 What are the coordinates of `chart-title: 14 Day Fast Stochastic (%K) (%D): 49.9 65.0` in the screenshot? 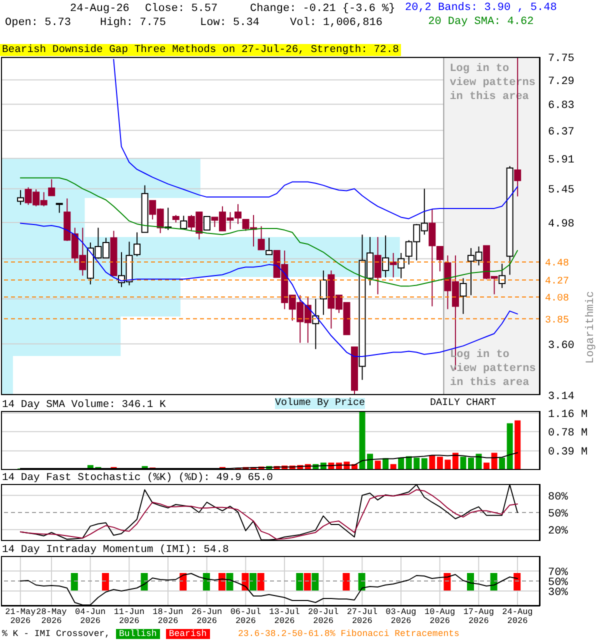 It's located at (137, 478).